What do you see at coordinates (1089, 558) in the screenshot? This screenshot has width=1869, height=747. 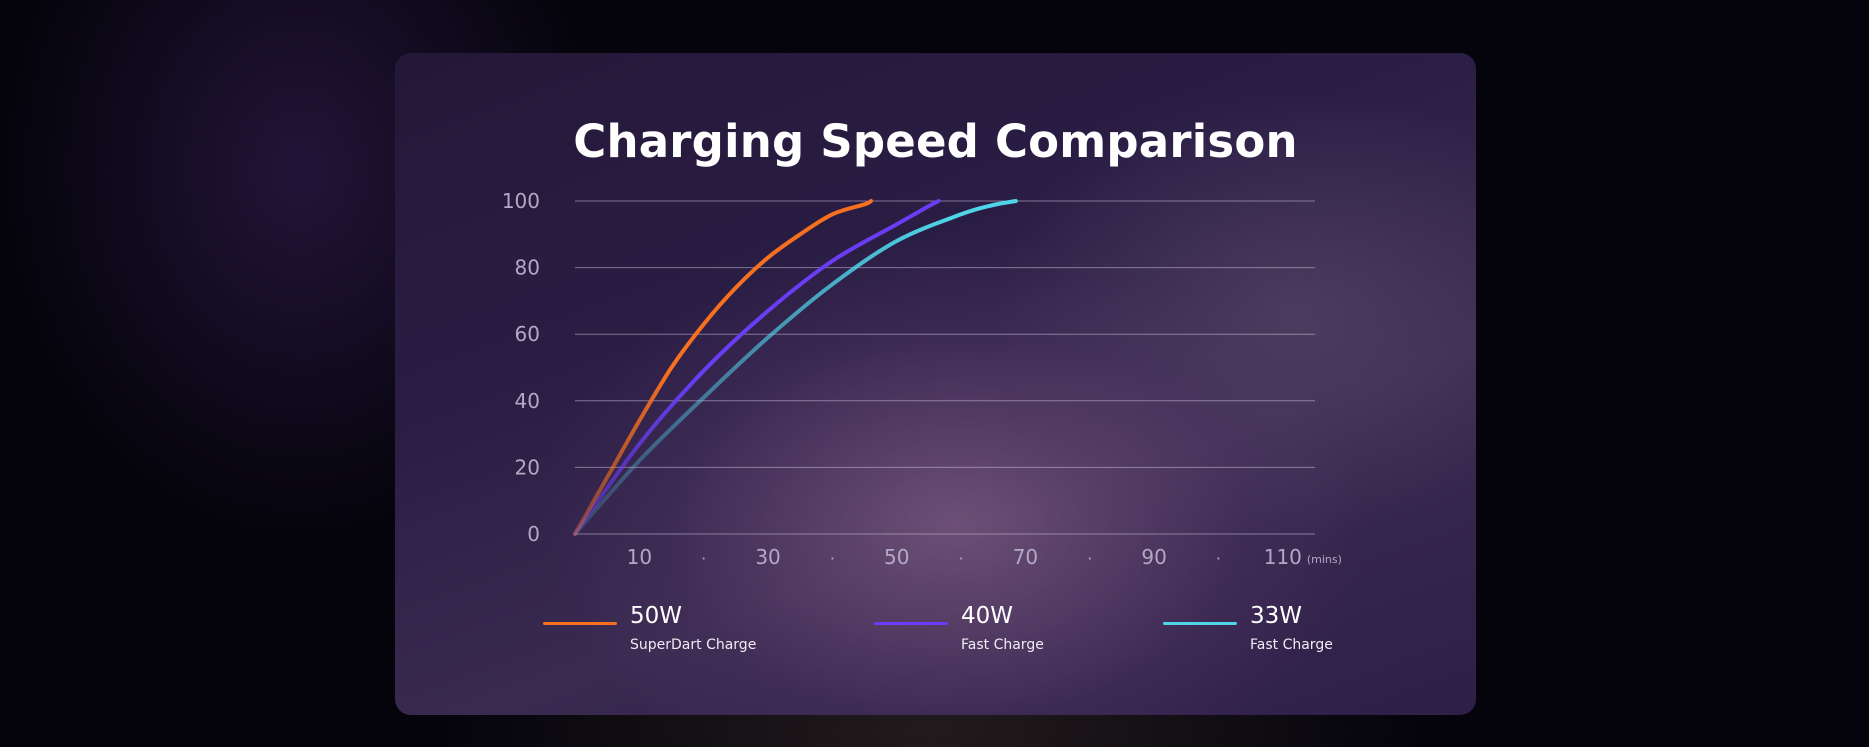 I see `x-tick-label-80: ·` at bounding box center [1089, 558].